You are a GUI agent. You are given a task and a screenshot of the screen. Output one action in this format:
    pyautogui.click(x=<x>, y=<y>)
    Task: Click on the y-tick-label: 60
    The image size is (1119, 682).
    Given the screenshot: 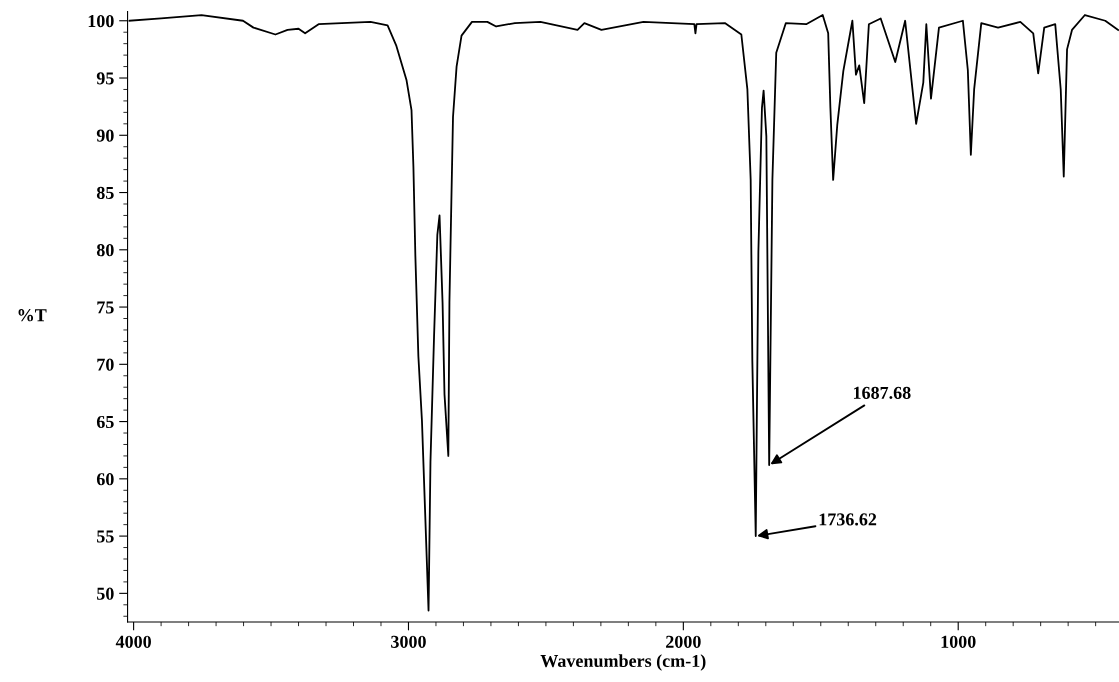 What is the action you would take?
    pyautogui.click(x=105, y=479)
    